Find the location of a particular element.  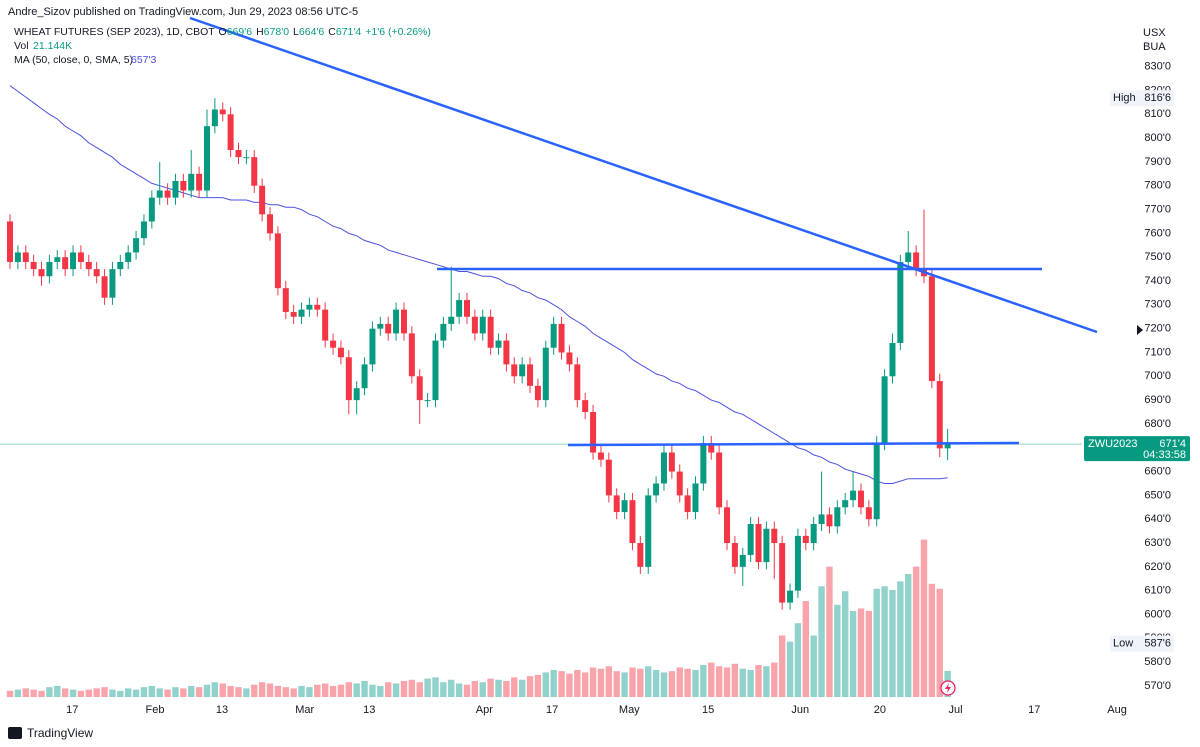

marker-price: 587'6 is located at coordinates (1157, 644).